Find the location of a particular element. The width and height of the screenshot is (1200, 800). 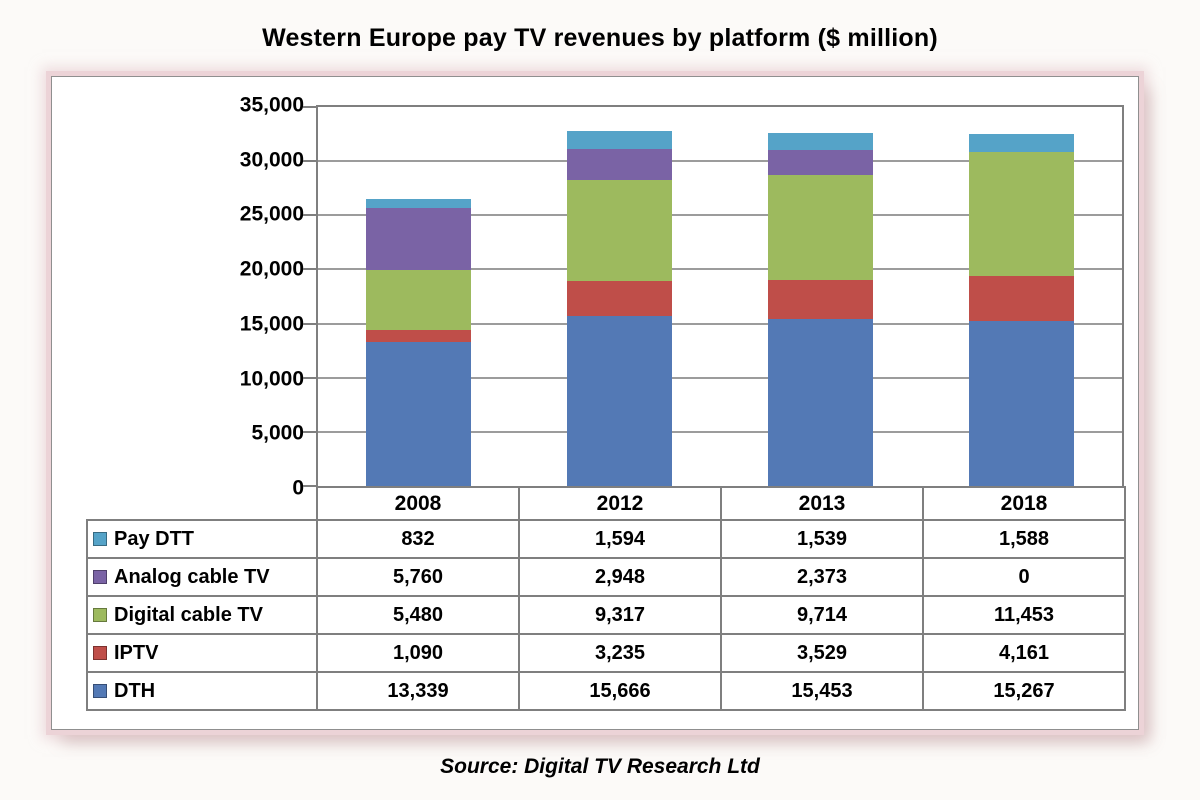

bar-segment-digital-cable-tv-2013 is located at coordinates (820, 228).